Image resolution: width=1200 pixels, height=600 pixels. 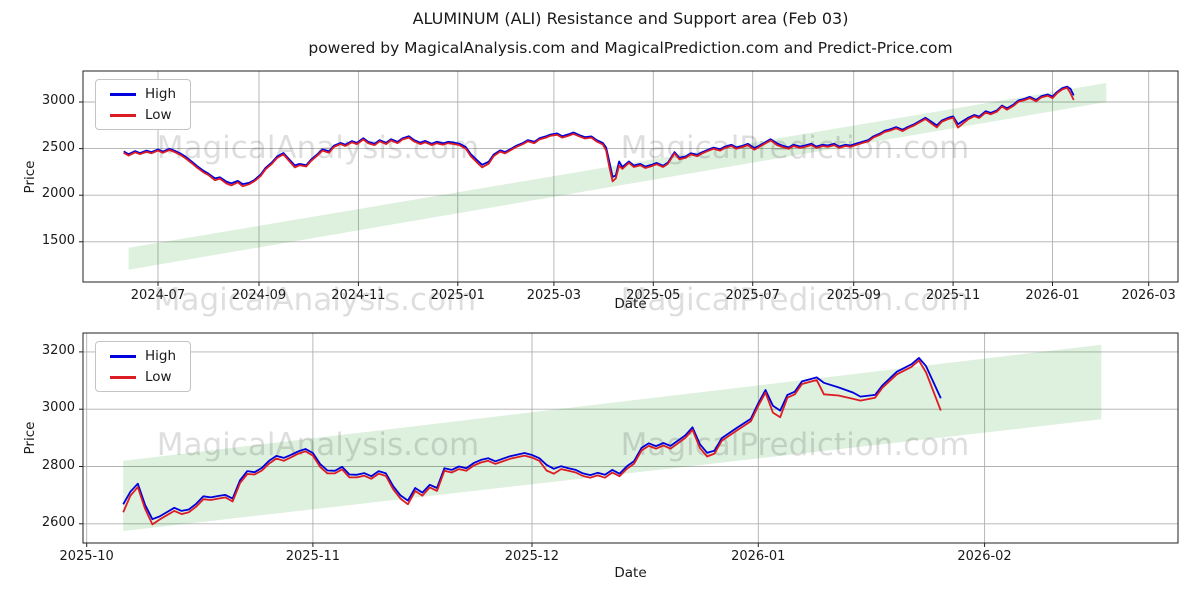 I want to click on x-tick-label: 2025-10, so click(x=86, y=556).